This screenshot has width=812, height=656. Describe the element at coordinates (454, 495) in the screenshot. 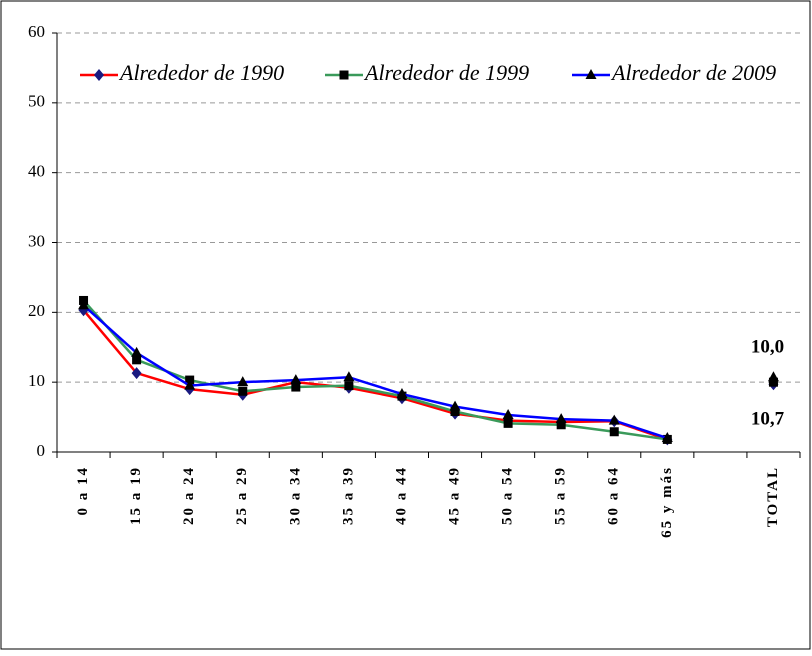

I see `x-tick-label: 45 a 49` at that location.